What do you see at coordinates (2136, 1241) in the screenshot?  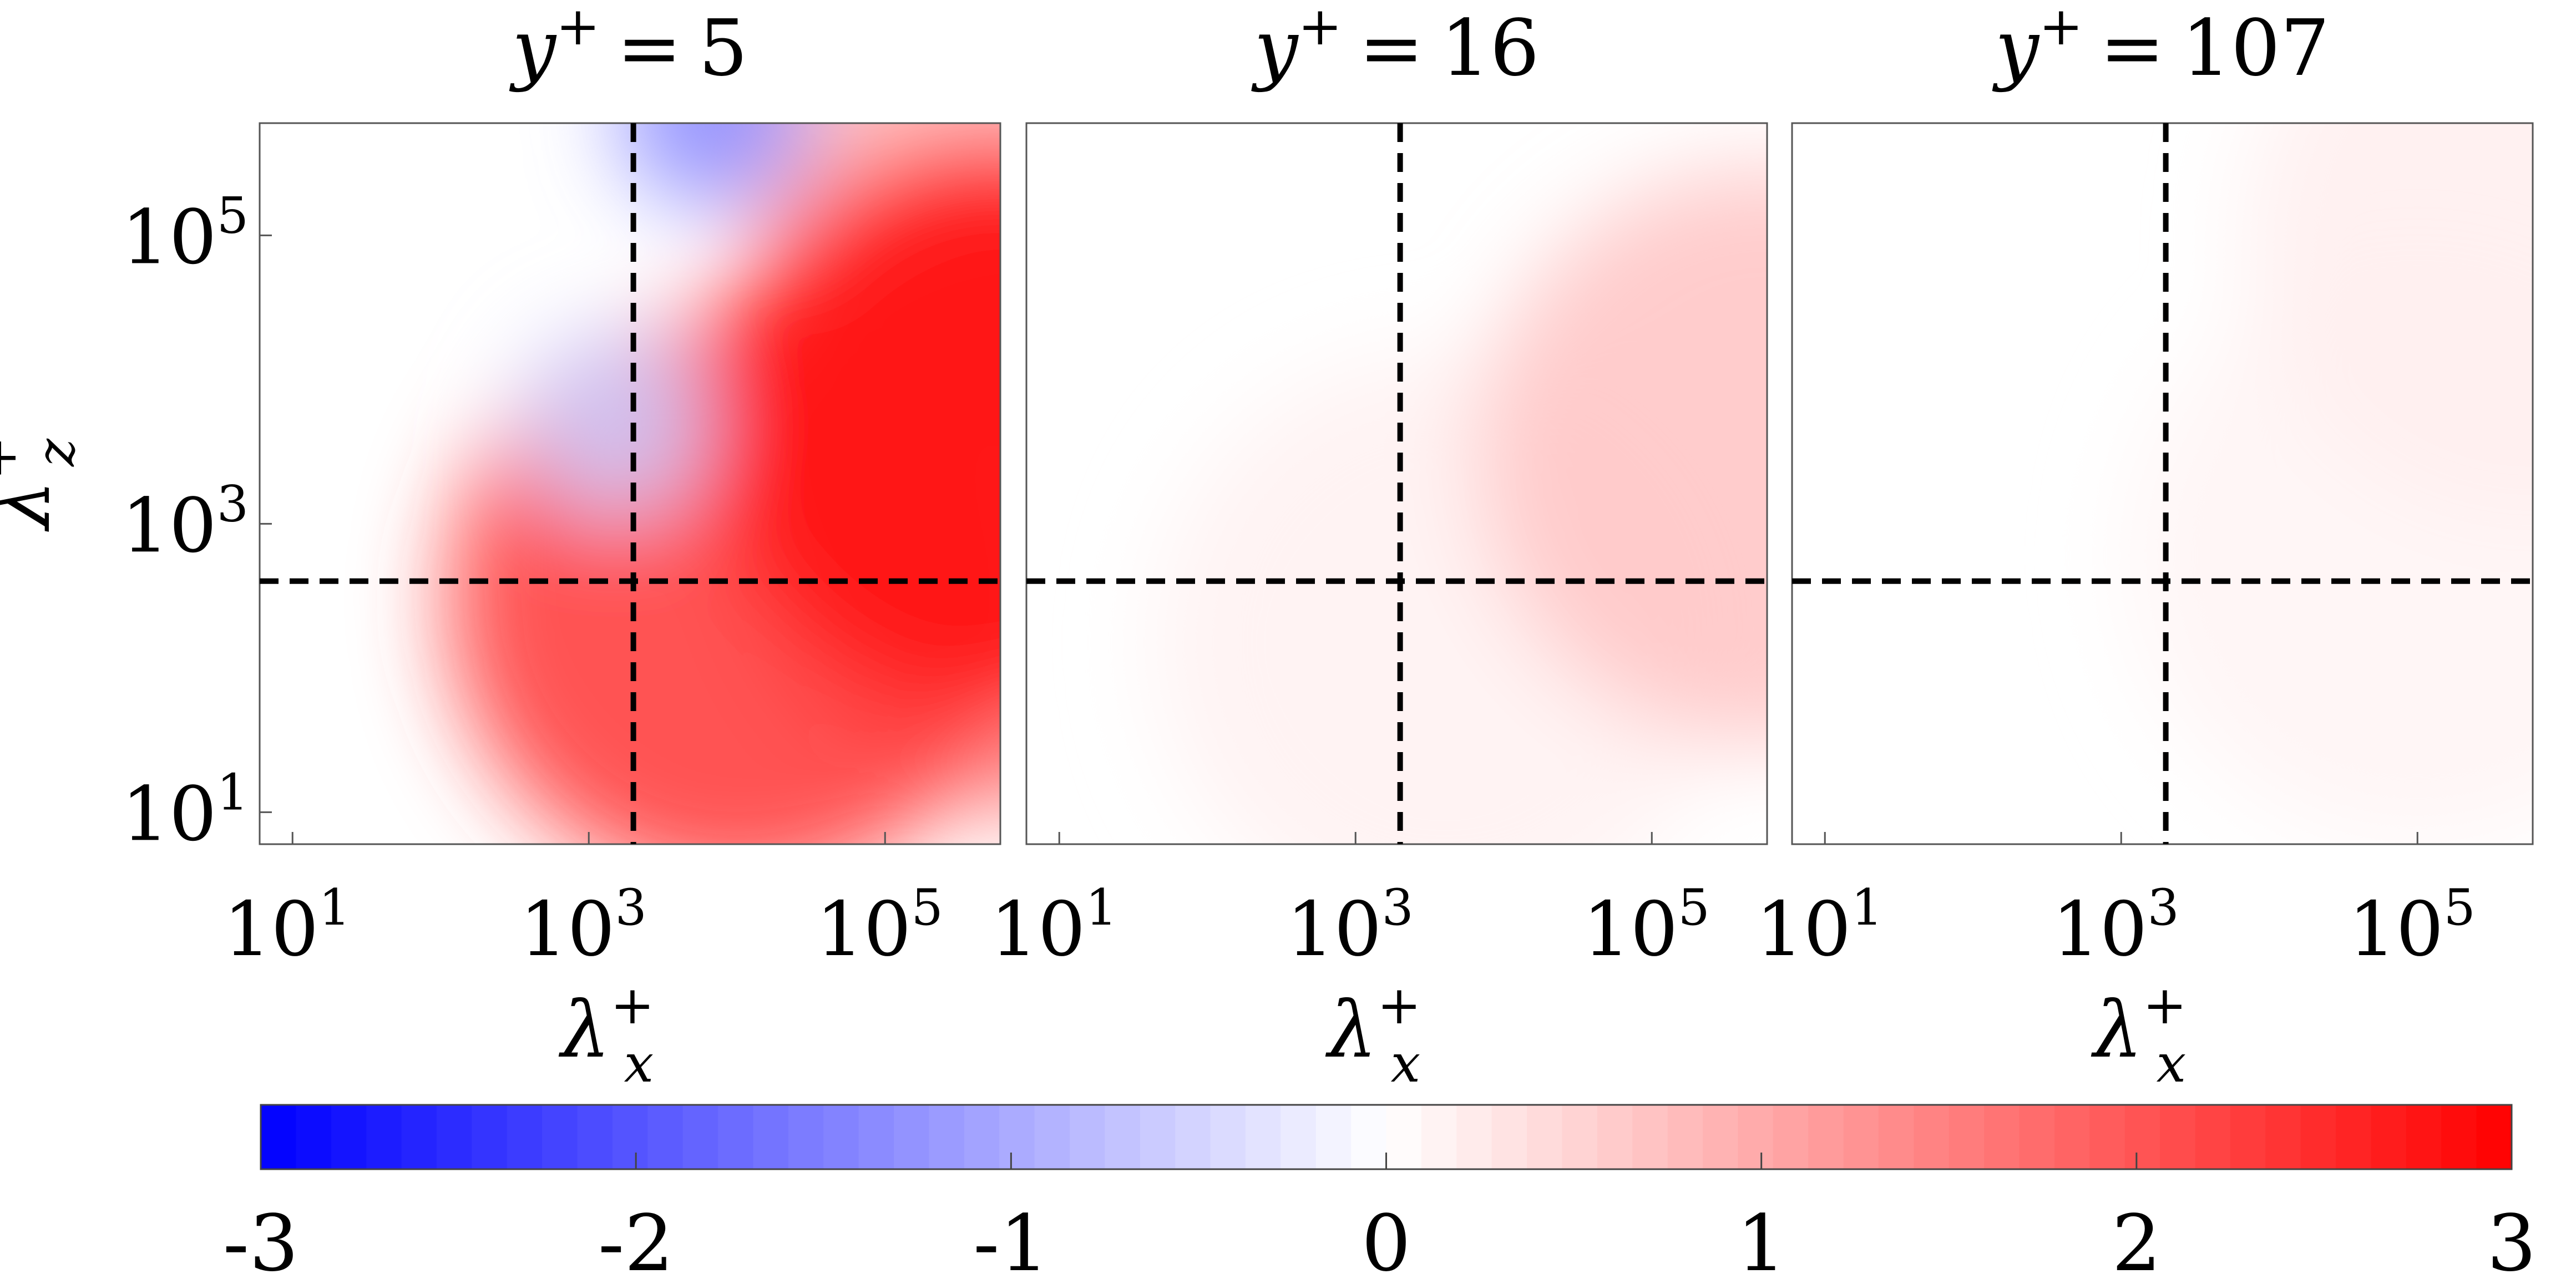 I see `colorbar-tick-label: 2` at bounding box center [2136, 1241].